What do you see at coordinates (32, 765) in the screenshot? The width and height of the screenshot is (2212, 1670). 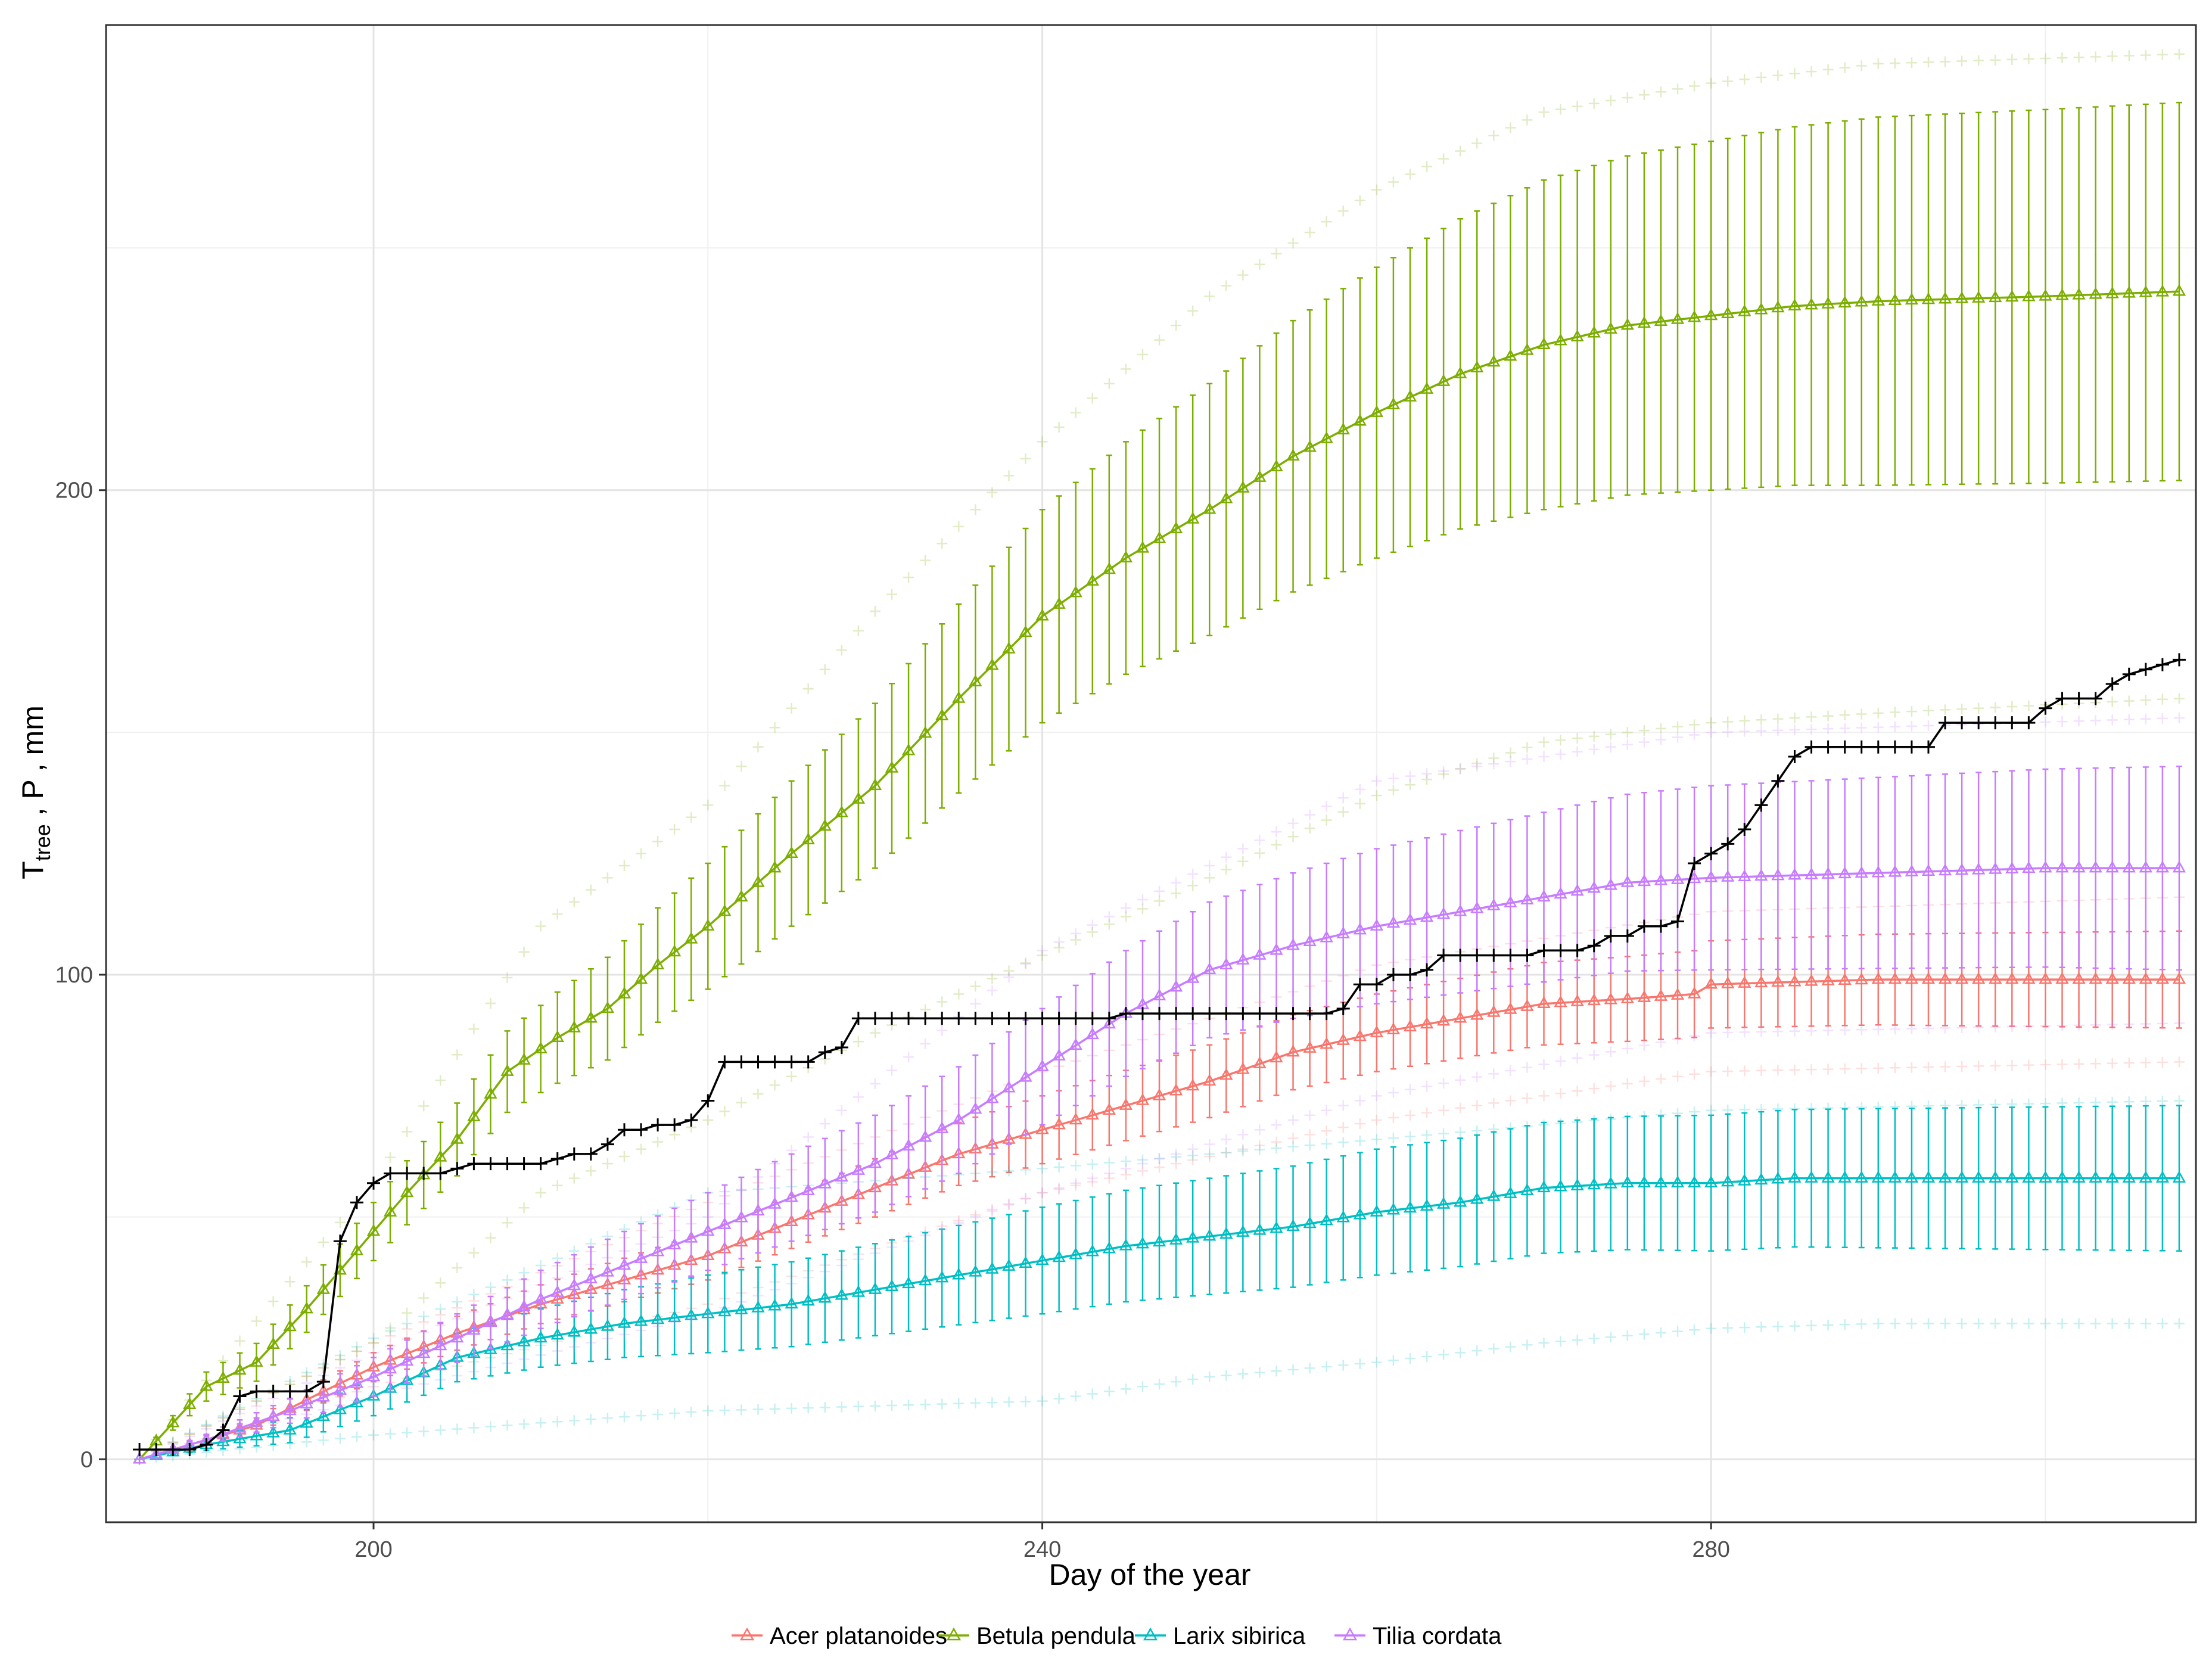 I see `y-axis-title-rest: , P , mm` at bounding box center [32, 765].